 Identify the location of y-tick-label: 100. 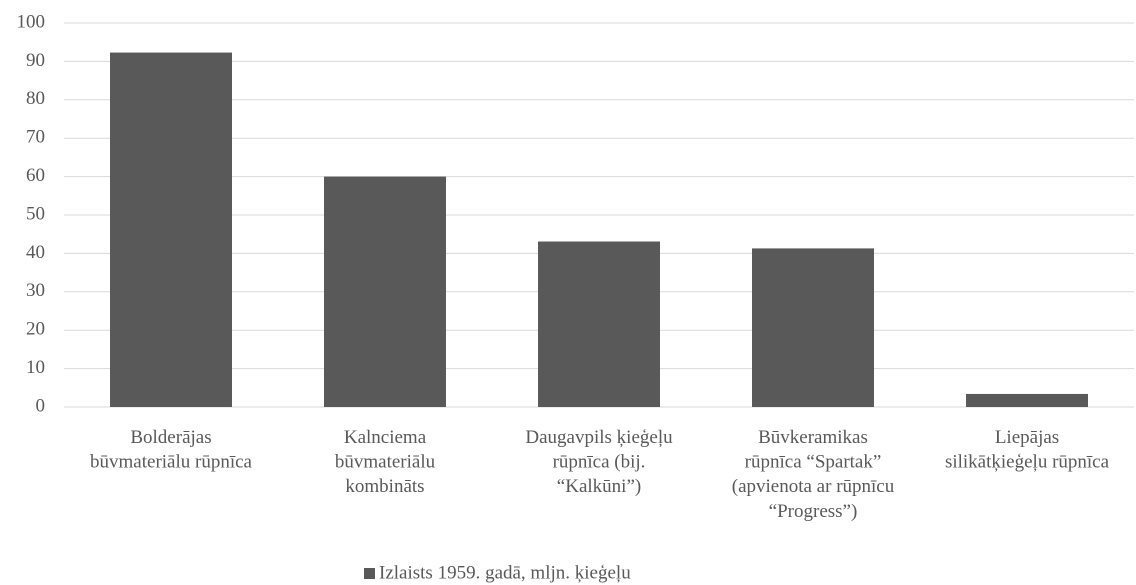
(31, 21).